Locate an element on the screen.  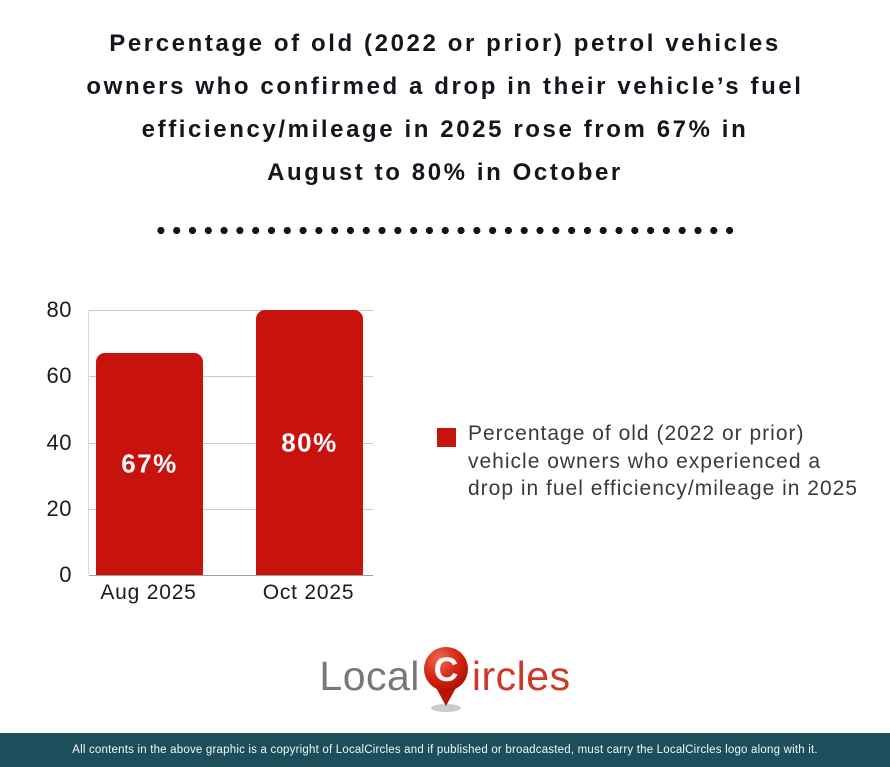
localcircles-pin-icon: C is located at coordinates (445, 679).